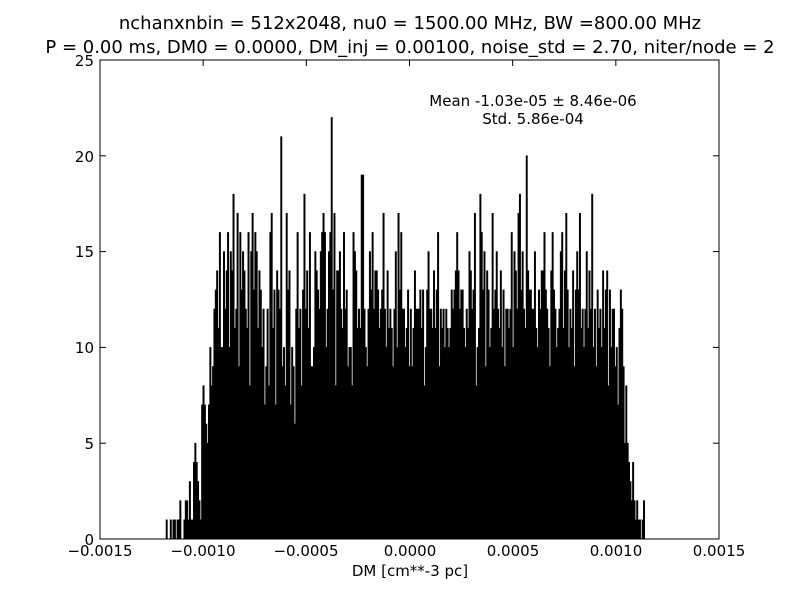  Describe the element at coordinates (532, 101) in the screenshot. I see `stats-mean-annotation: Mean -1.03e-05 ± 8.46e-06` at that location.